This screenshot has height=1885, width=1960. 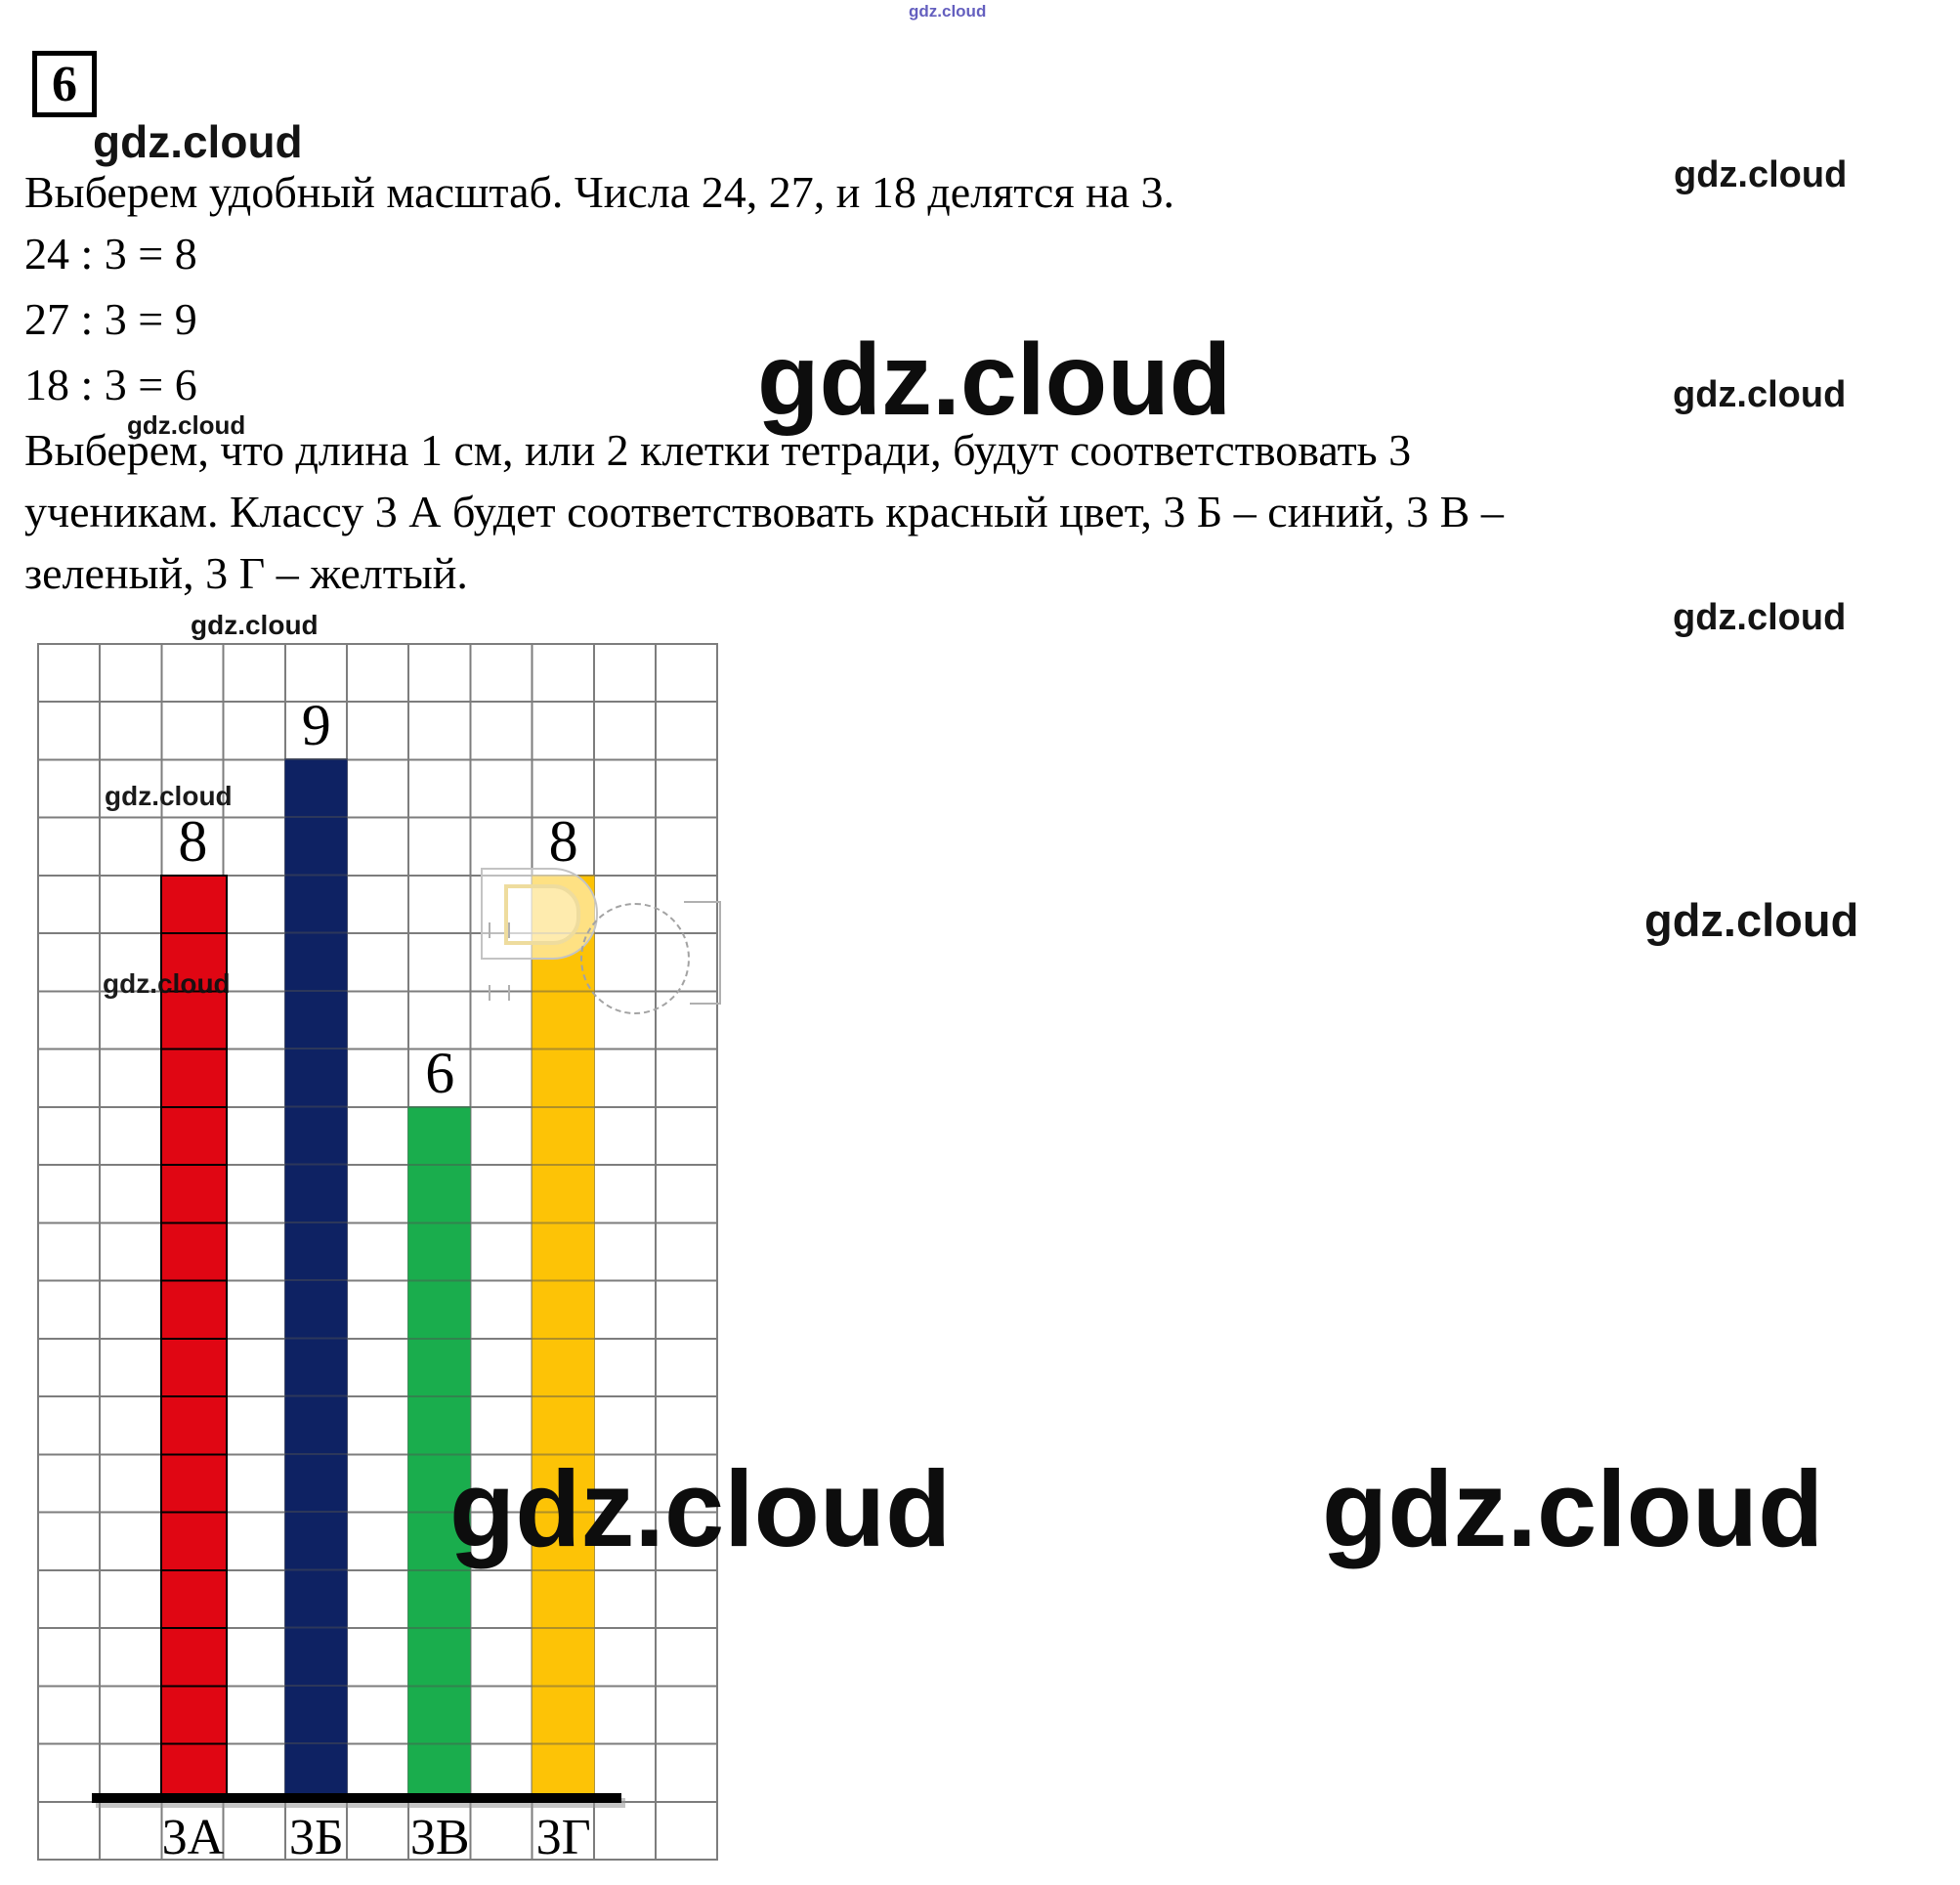 What do you see at coordinates (1760, 617) in the screenshot?
I see `gdz-watermark-7: gdz.cloud` at bounding box center [1760, 617].